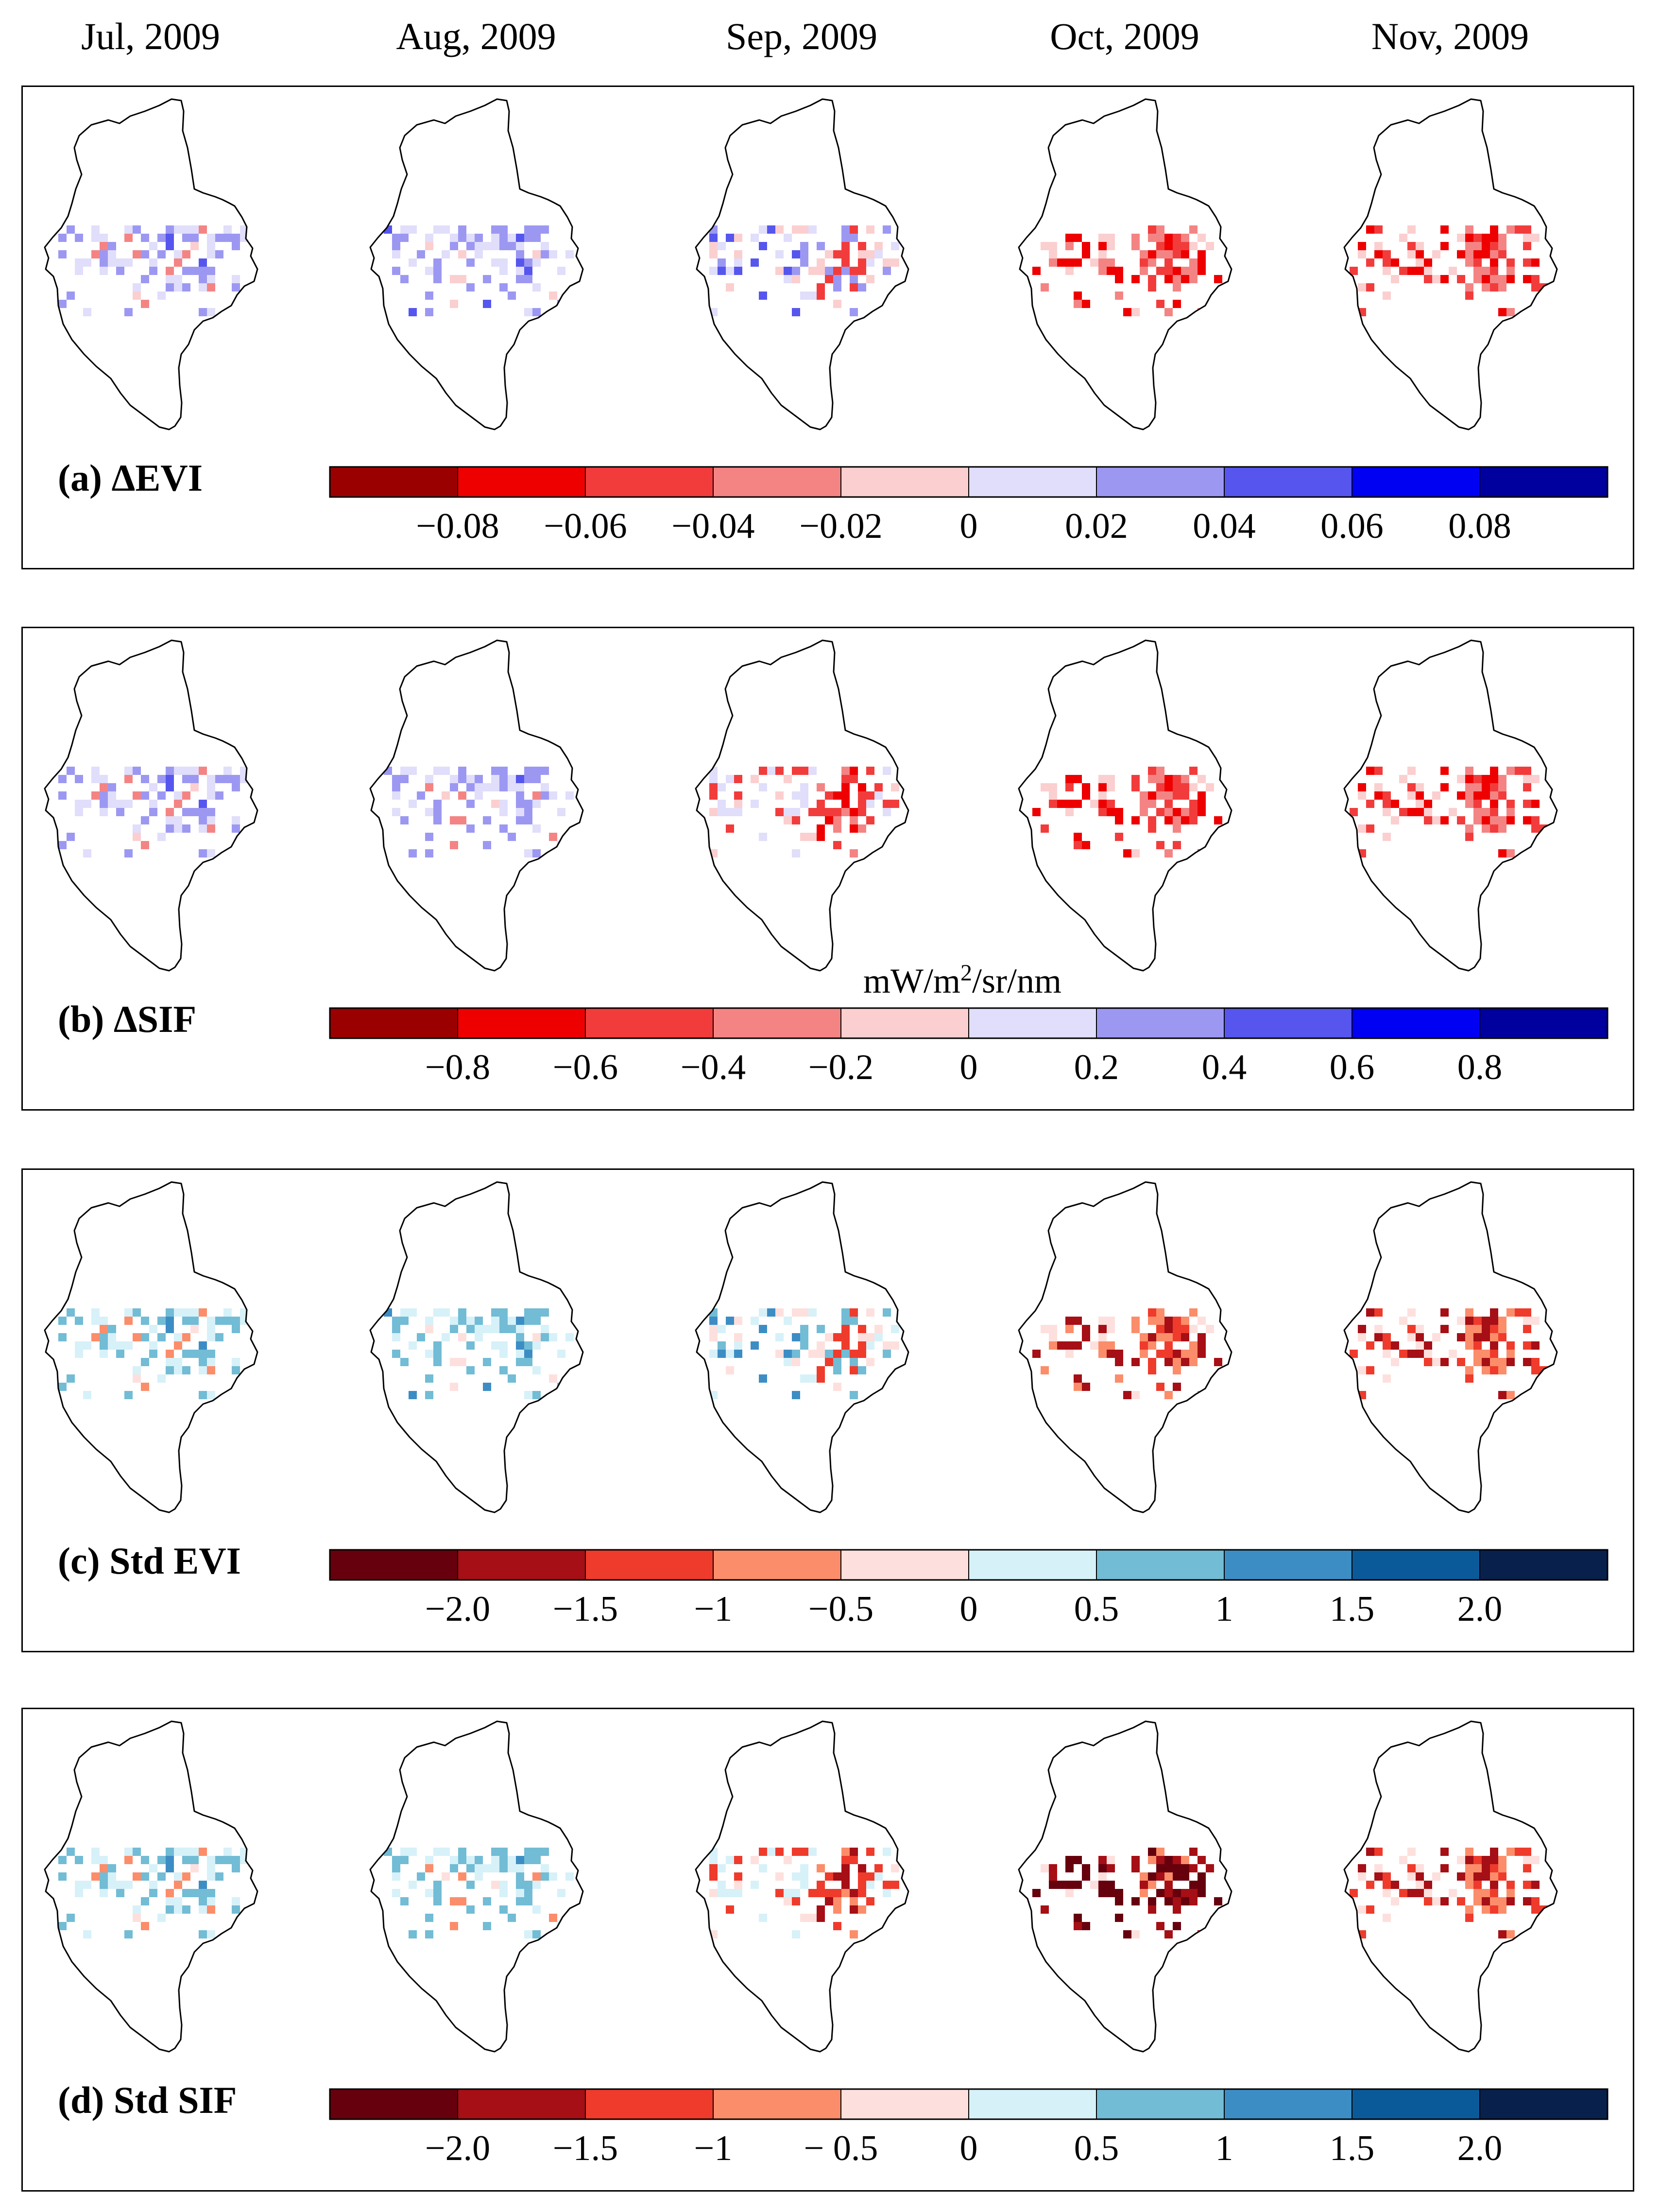 The height and width of the screenshot is (2212, 1660). Describe the element at coordinates (151, 36) in the screenshot. I see `month-label: Jul, 2009` at that location.